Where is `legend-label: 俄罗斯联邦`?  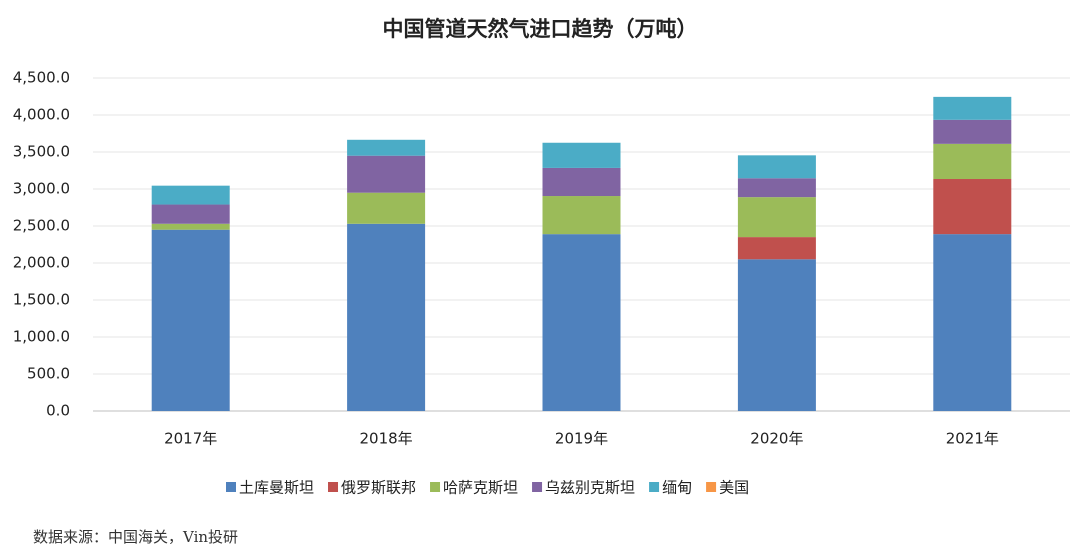 legend-label: 俄罗斯联邦 is located at coordinates (378, 488).